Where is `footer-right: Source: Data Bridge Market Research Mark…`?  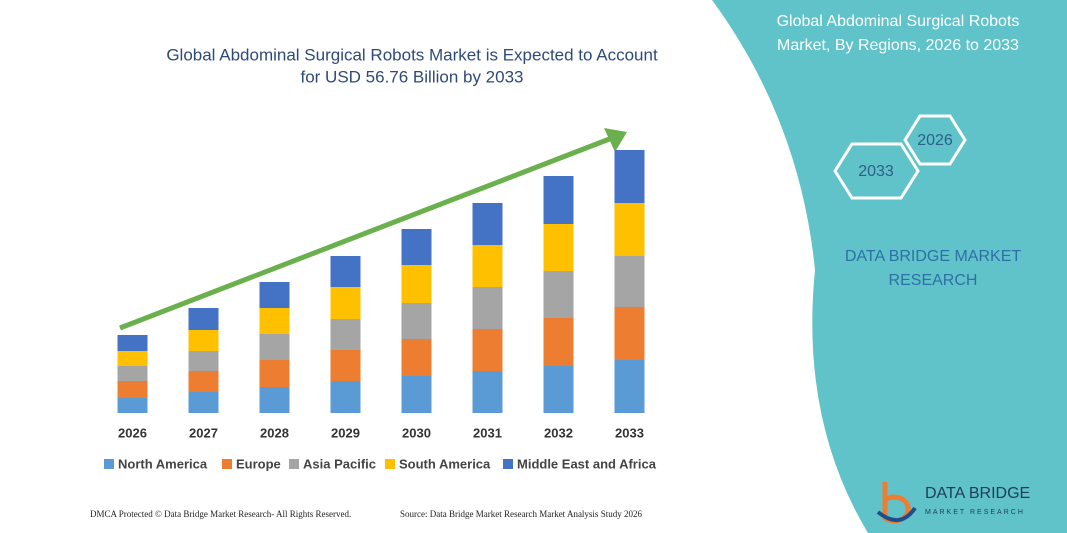
footer-right: Source: Data Bridge Market Research Mark… is located at coordinates (521, 514).